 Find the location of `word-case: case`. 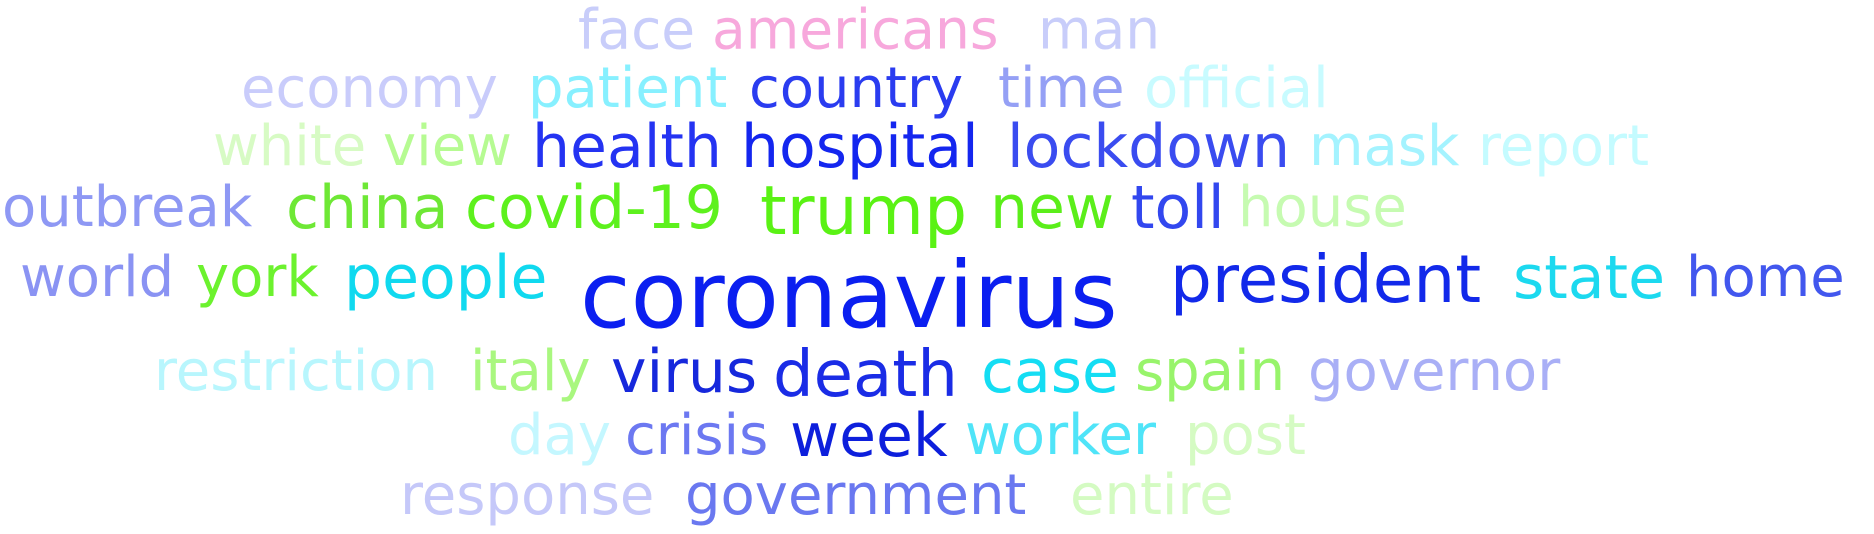

word-case: case is located at coordinates (1050, 372).